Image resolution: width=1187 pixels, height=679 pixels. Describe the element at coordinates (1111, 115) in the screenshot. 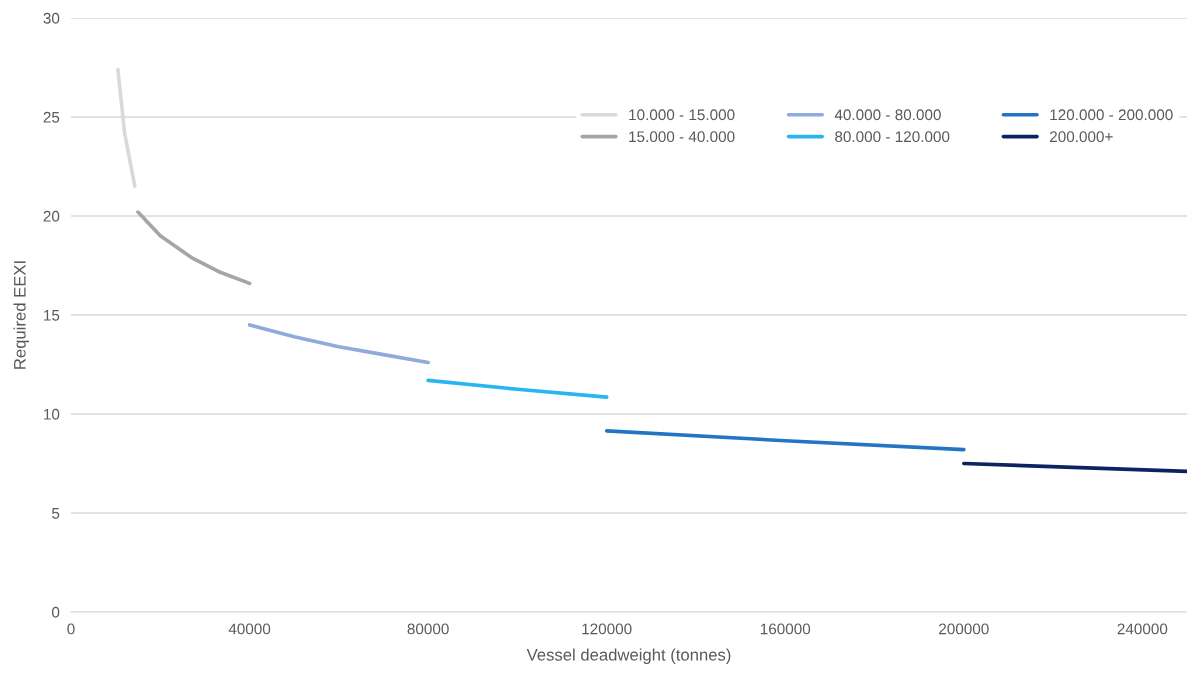

I see `legend-label: 120.000 - 200.000` at that location.